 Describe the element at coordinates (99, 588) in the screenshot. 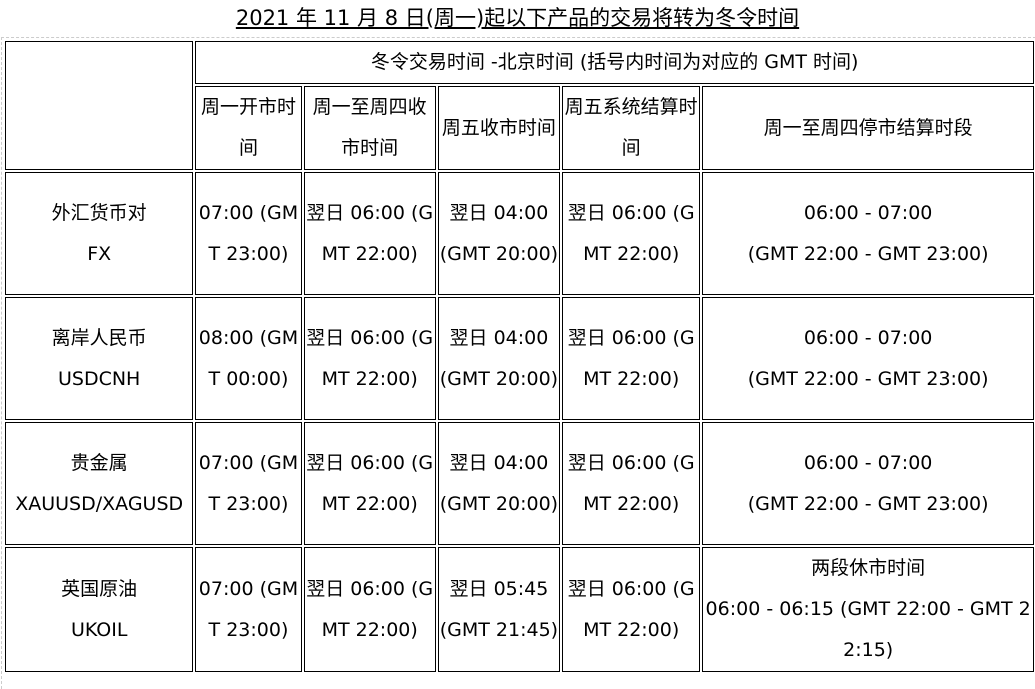

I see `product-name: 英国原油` at that location.